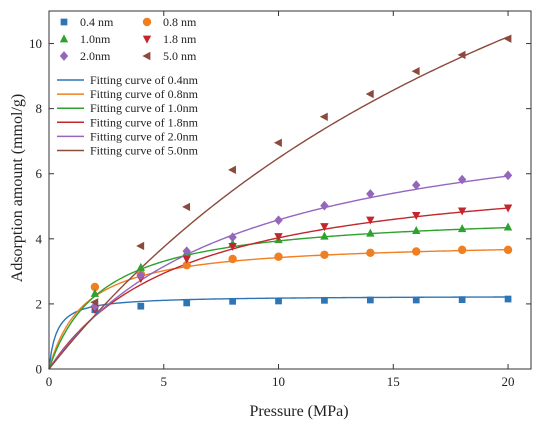  What do you see at coordinates (17, 188) in the screenshot?
I see `y-axis-title: Adsorption amount (mmol/g)` at bounding box center [17, 188].